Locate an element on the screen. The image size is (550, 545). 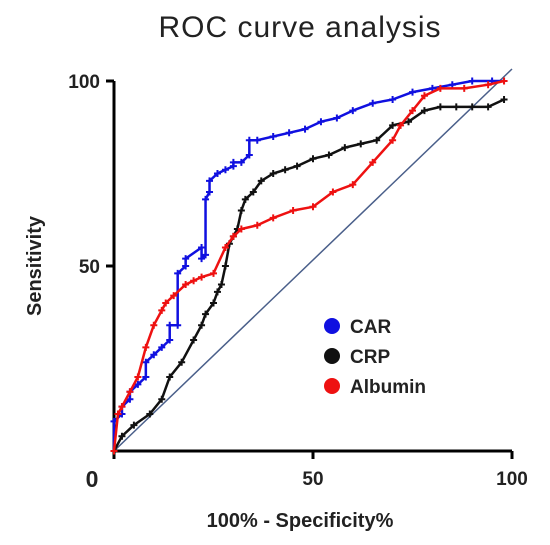
x-tick-label: 0 is located at coordinates (92, 479).